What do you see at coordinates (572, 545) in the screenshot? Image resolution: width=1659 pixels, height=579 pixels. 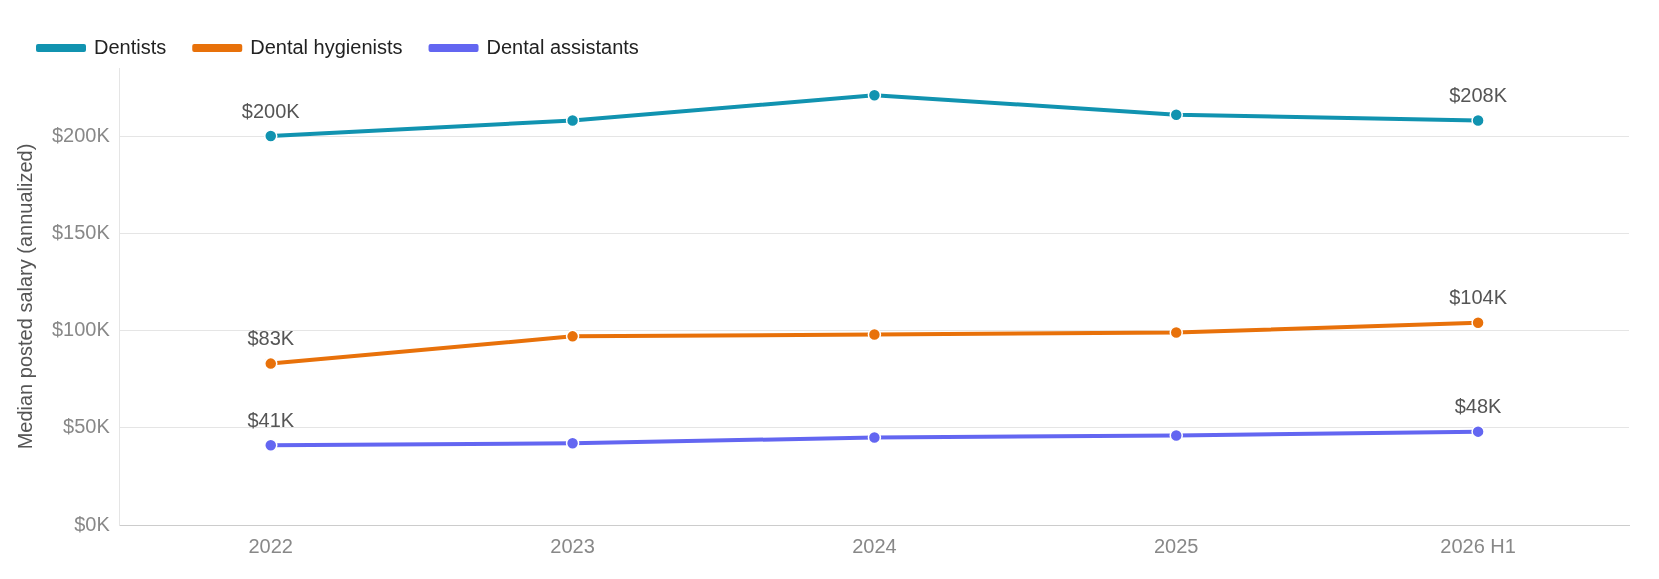 I see `x-tick-label: 2023` at bounding box center [572, 545].